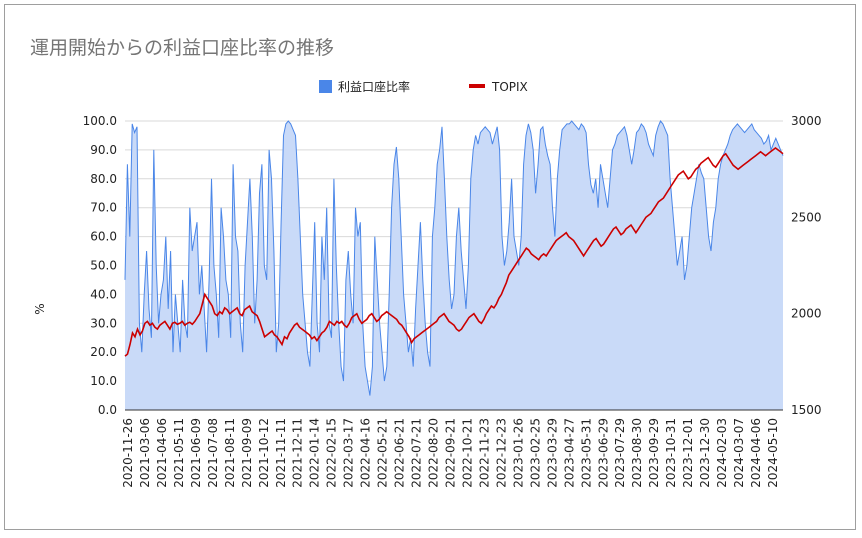  I want to click on x-tick-label: 2022-03-17, so click(349, 453).